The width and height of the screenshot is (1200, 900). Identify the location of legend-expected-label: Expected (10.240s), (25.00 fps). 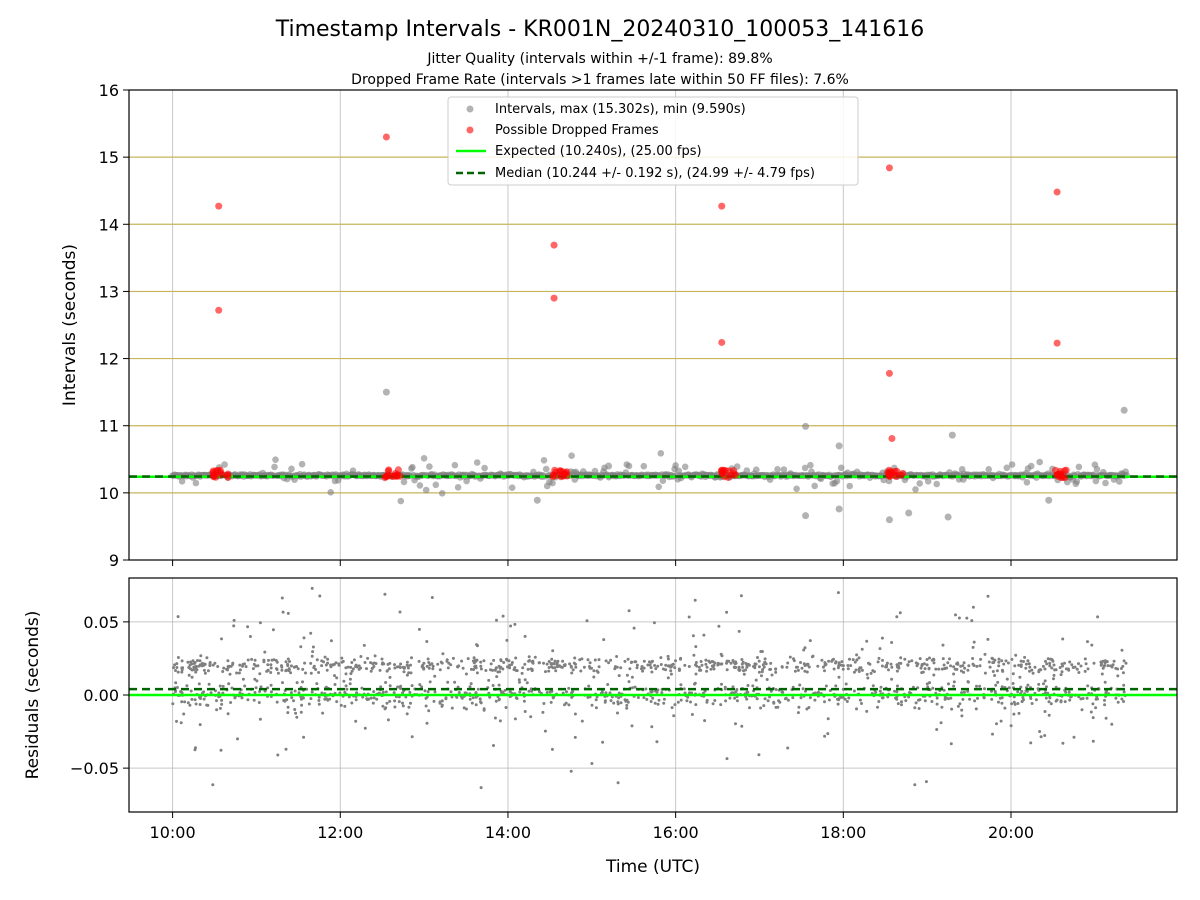
(598, 151).